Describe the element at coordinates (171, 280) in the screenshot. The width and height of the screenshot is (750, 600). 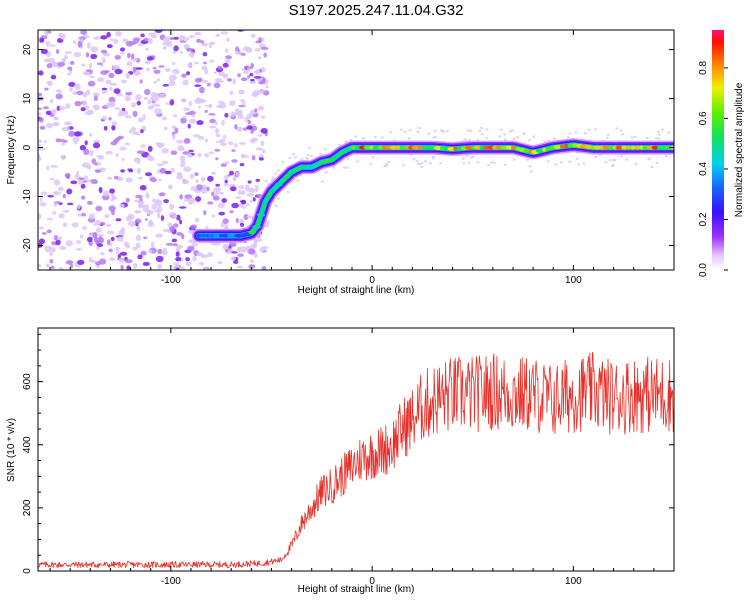
I see `x-tick-label: -100` at that location.